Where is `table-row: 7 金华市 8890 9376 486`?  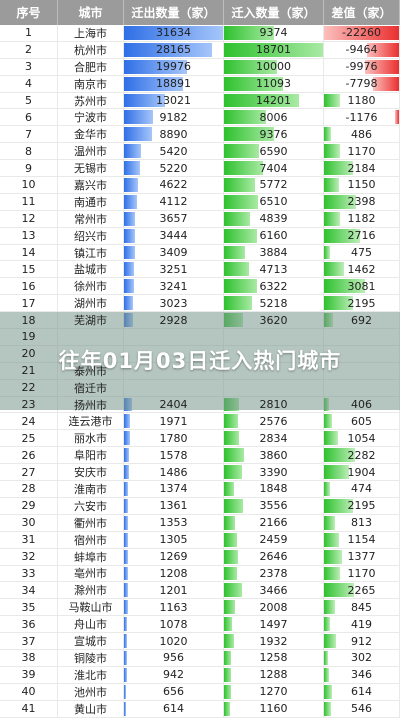 table-row: 7 金华市 8890 9376 486 is located at coordinates (200, 135).